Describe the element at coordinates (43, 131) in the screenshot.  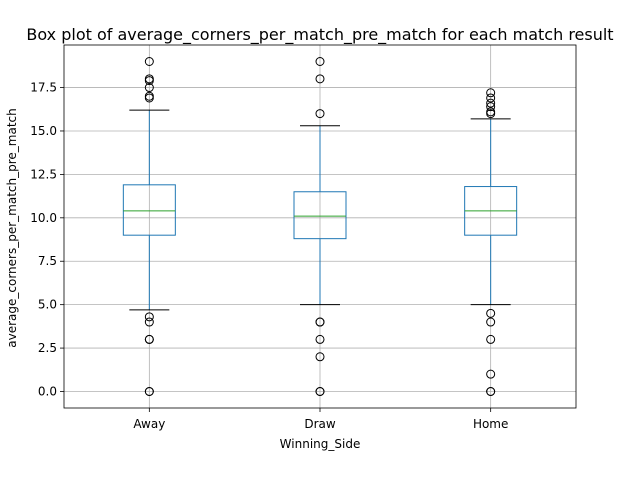
I see `y-tick-label: 15.0` at that location.